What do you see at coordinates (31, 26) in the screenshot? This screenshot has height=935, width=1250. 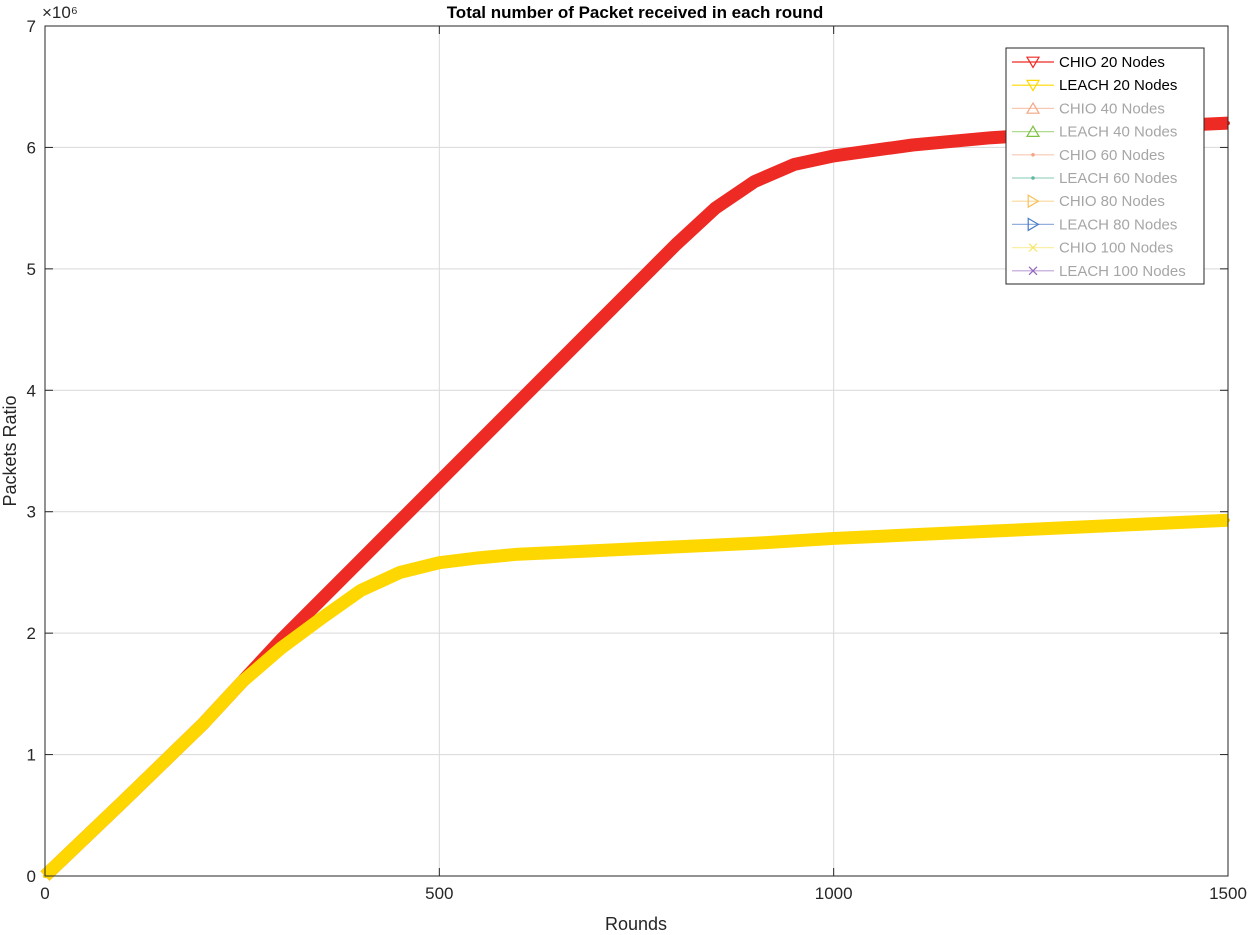 I see `y-tick-label: 7` at bounding box center [31, 26].